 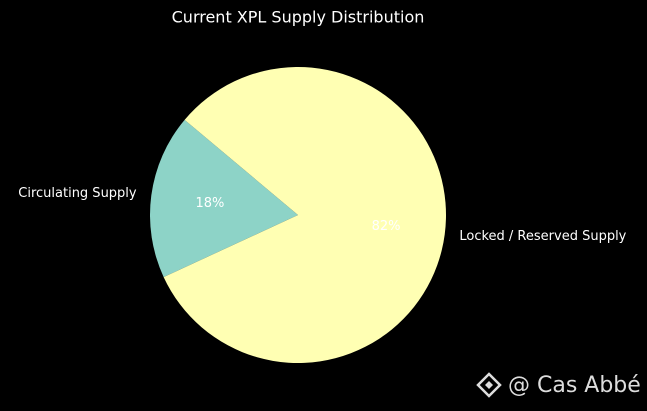 I want to click on slice-label: Locked / Reserved Supply, so click(x=542, y=236).